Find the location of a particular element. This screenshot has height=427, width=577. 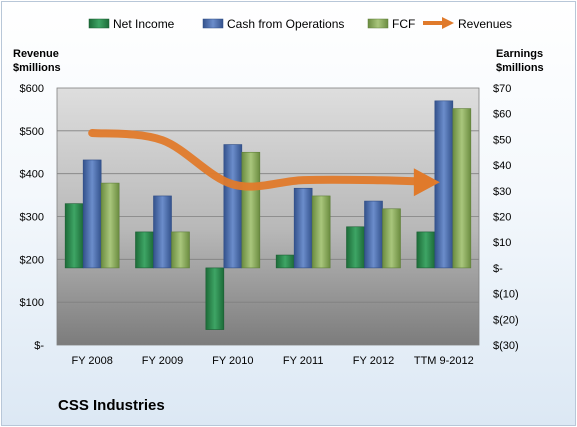

legend-arrow-icon is located at coordinates (448, 23).